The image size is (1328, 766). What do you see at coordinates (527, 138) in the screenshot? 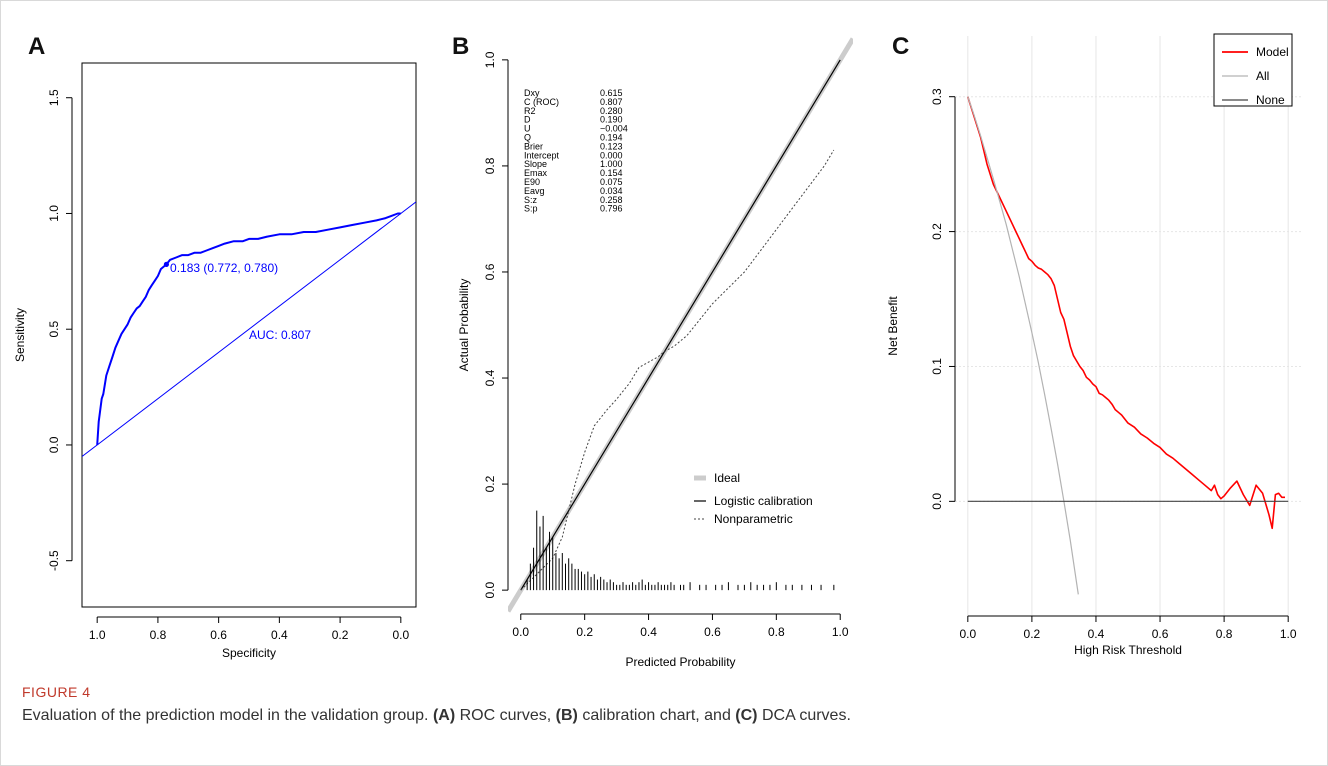
I see `stat-label: Q` at bounding box center [527, 138].